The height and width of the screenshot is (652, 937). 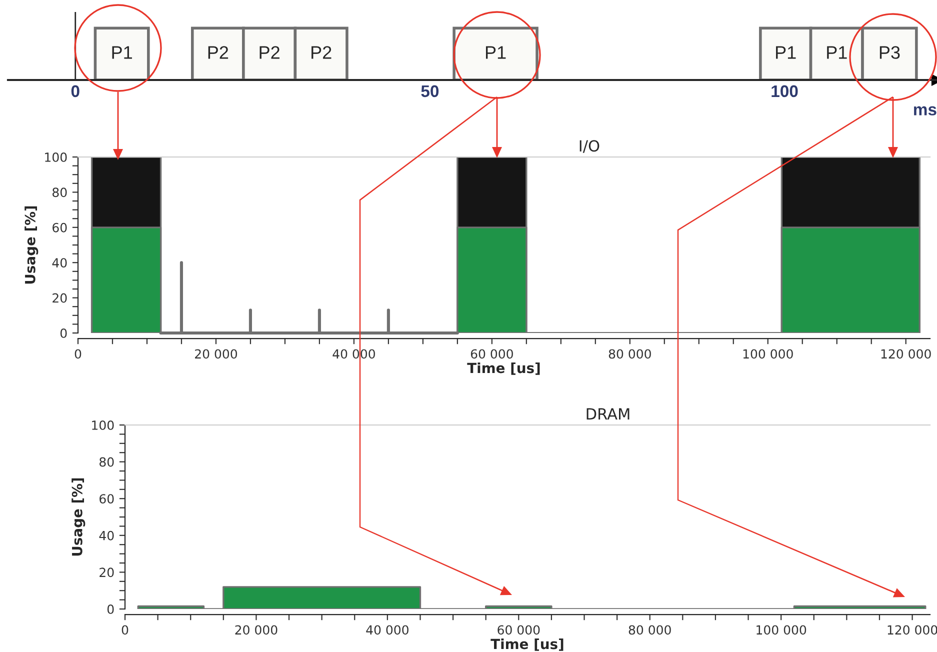 I want to click on chart-title: DRAM, so click(x=608, y=414).